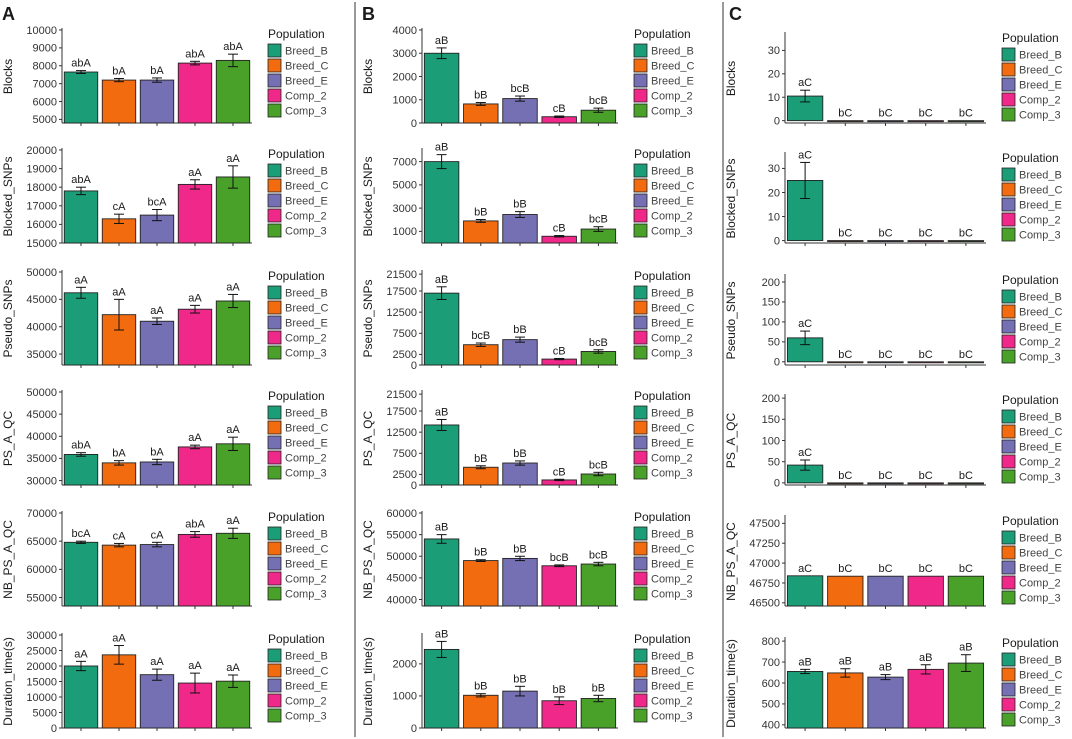 The image size is (1072, 739). I want to click on y-tick-label: 60000, so click(401, 514).